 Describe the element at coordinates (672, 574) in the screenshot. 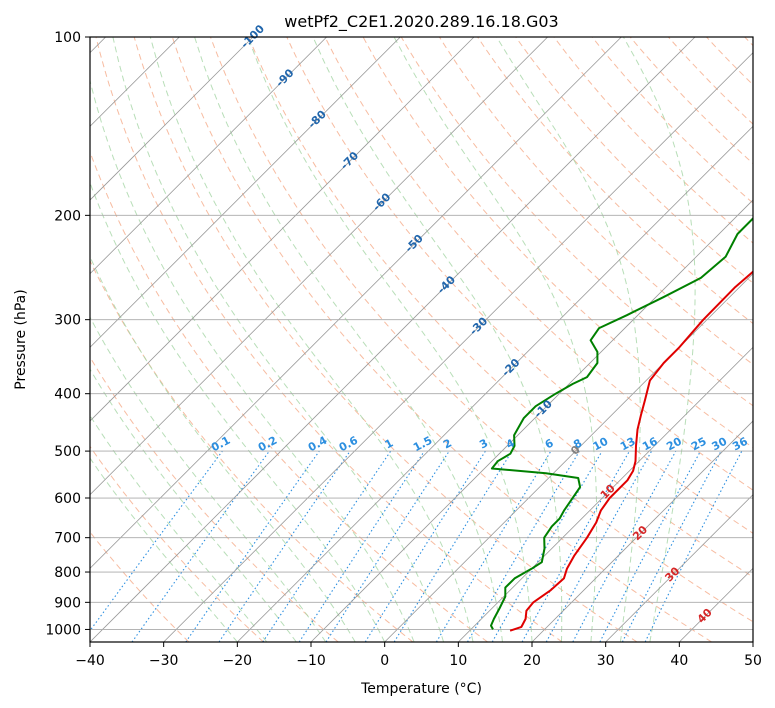

I see `isotherm-label: 30` at that location.